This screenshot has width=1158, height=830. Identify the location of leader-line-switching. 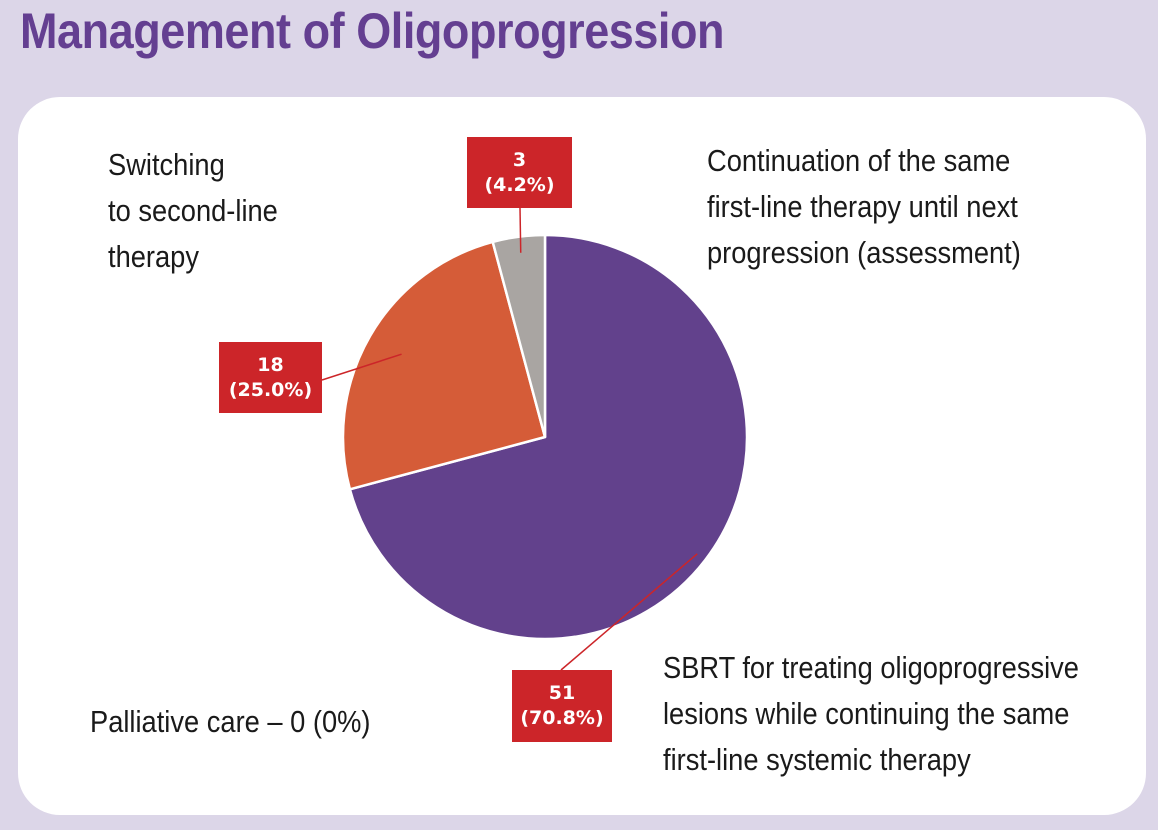
(361, 367).